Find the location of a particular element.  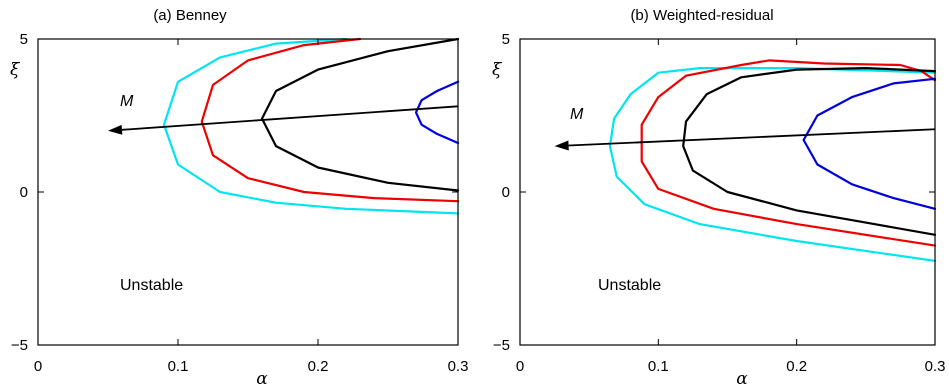

panel-a-title: (a) Benney is located at coordinates (190, 15).